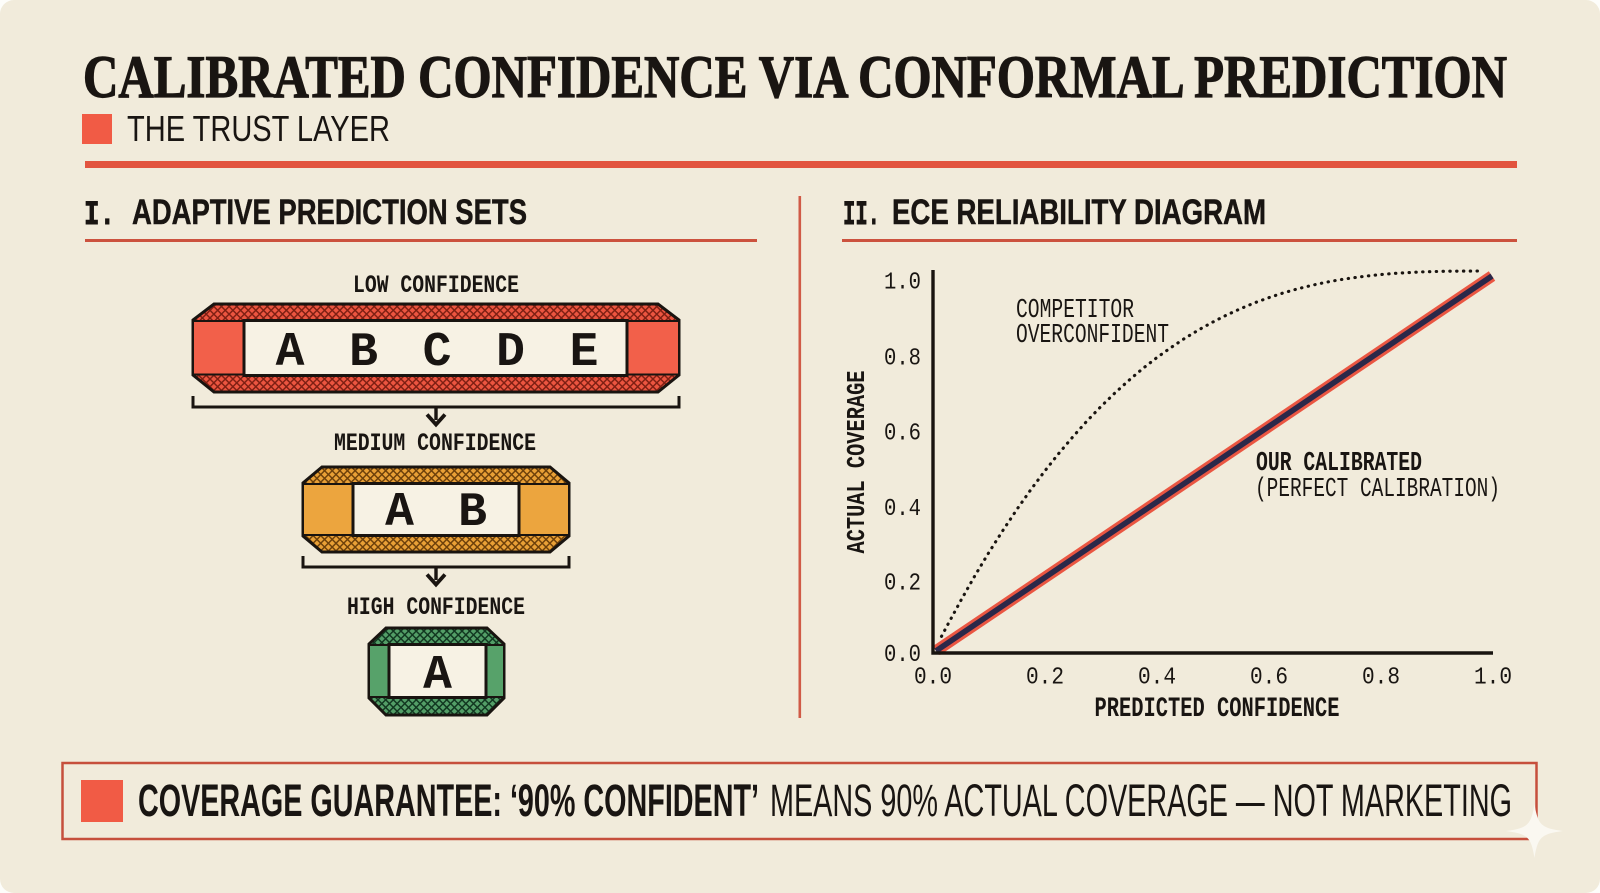  I want to click on svg-text: OUR CALIBRATED, so click(1339, 464).